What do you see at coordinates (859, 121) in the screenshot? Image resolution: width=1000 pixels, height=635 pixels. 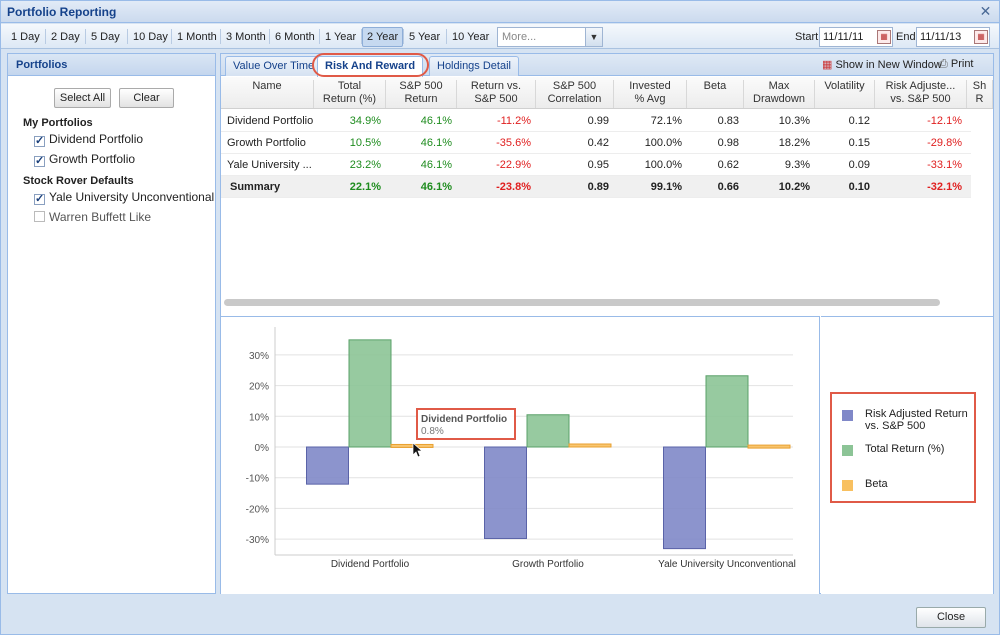 I see `cell-volatility: 0.12` at bounding box center [859, 121].